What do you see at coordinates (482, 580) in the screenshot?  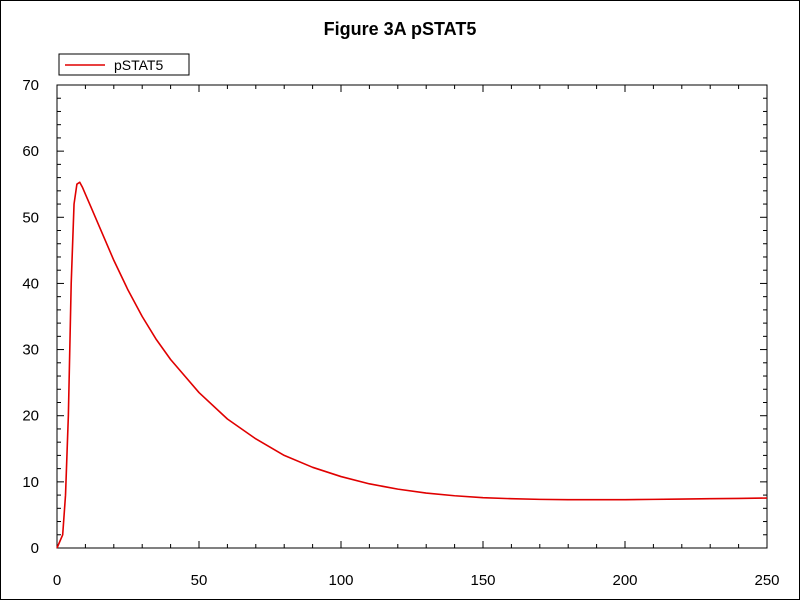 I see `x-tick-label: 150` at bounding box center [482, 580].